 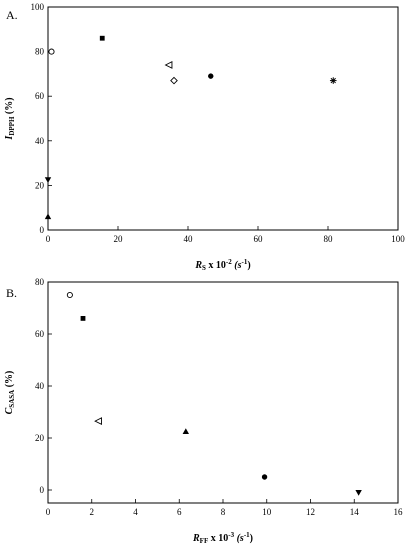 What do you see at coordinates (10, 118) in the screenshot?
I see `y-axis-label: IDPPH (%)` at bounding box center [10, 118].